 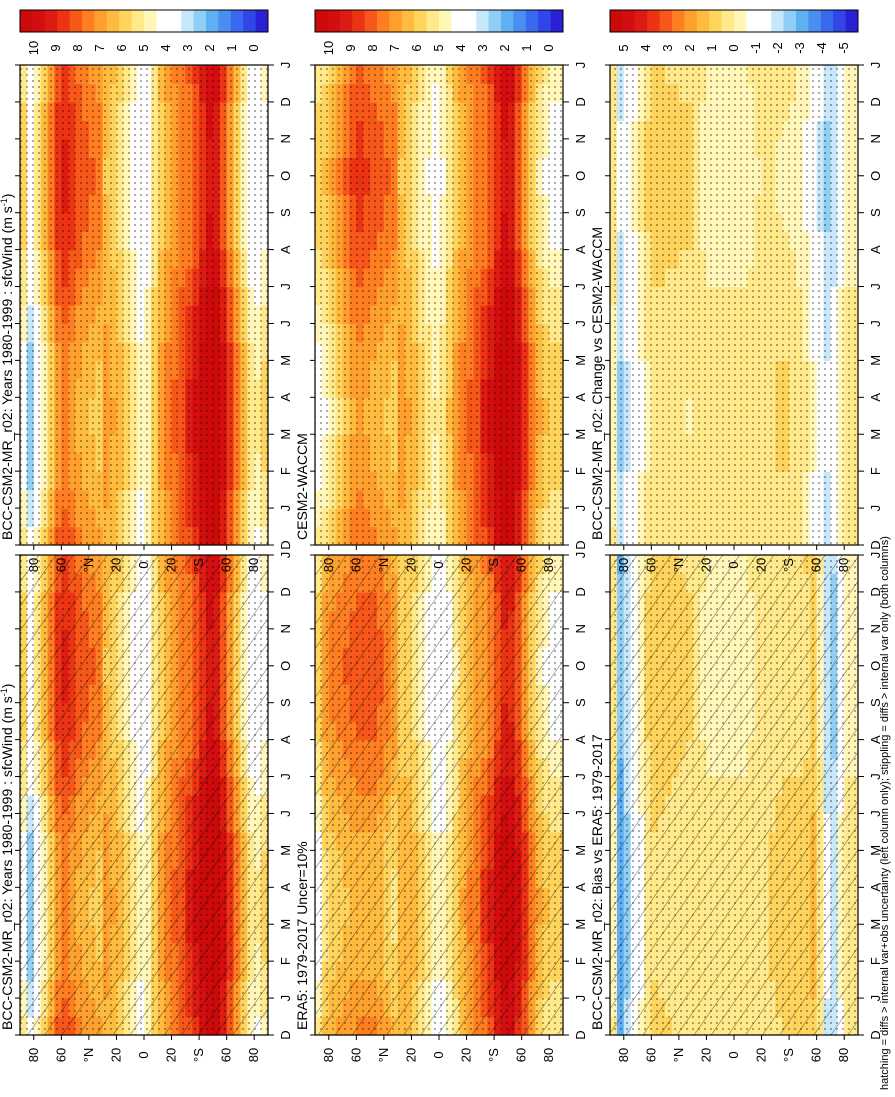 What do you see at coordinates (99, 47) in the screenshot?
I see `colorbar-label: 7` at bounding box center [99, 47].